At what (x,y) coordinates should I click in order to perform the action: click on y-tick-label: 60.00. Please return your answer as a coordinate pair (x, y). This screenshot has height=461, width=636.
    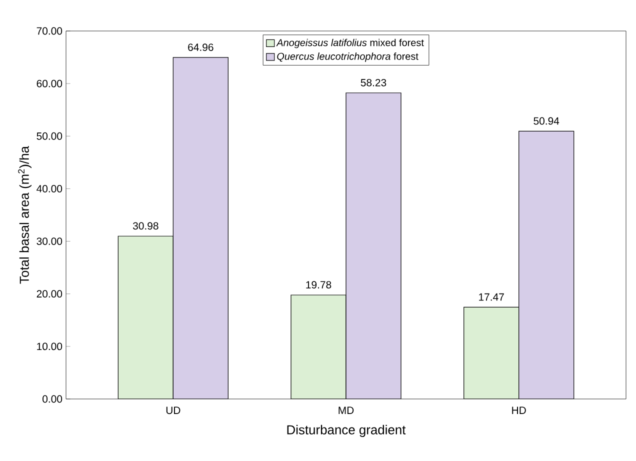
    Looking at the image, I should click on (49, 84).